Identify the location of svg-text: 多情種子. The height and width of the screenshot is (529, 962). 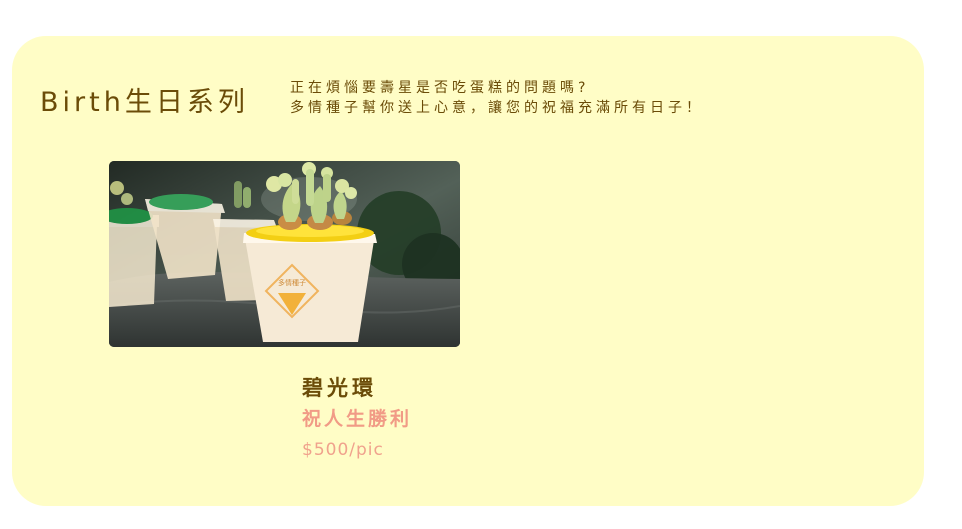
(292, 282).